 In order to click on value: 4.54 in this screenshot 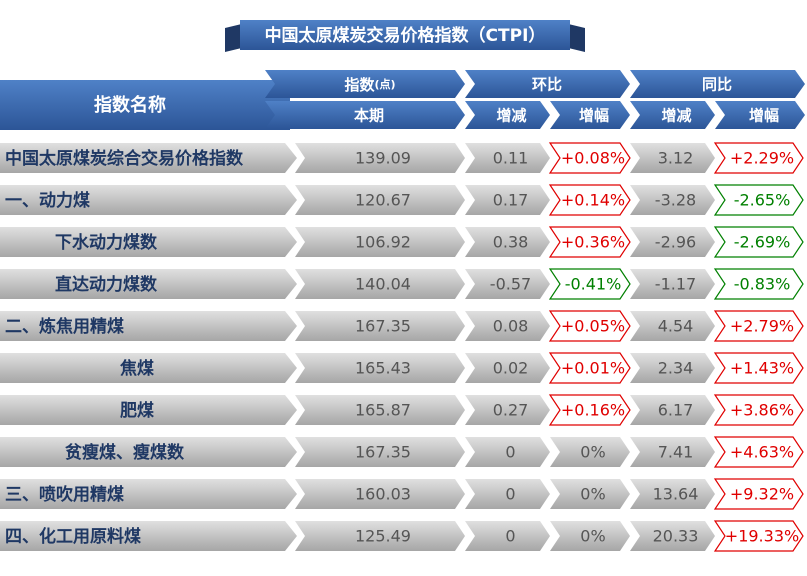, I will do `click(676, 326)`.